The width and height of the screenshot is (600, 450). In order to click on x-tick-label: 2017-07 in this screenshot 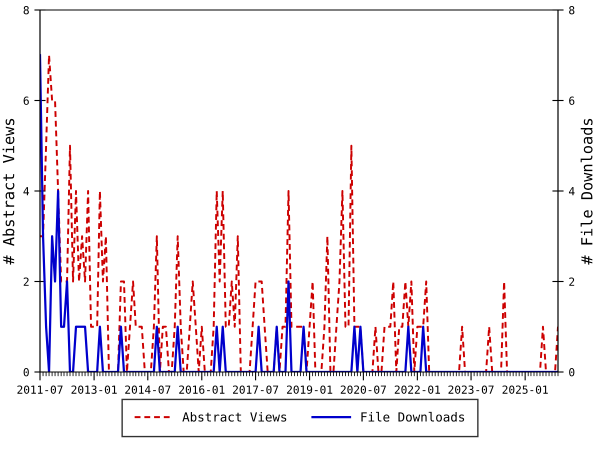, I will do `click(255, 389)`.